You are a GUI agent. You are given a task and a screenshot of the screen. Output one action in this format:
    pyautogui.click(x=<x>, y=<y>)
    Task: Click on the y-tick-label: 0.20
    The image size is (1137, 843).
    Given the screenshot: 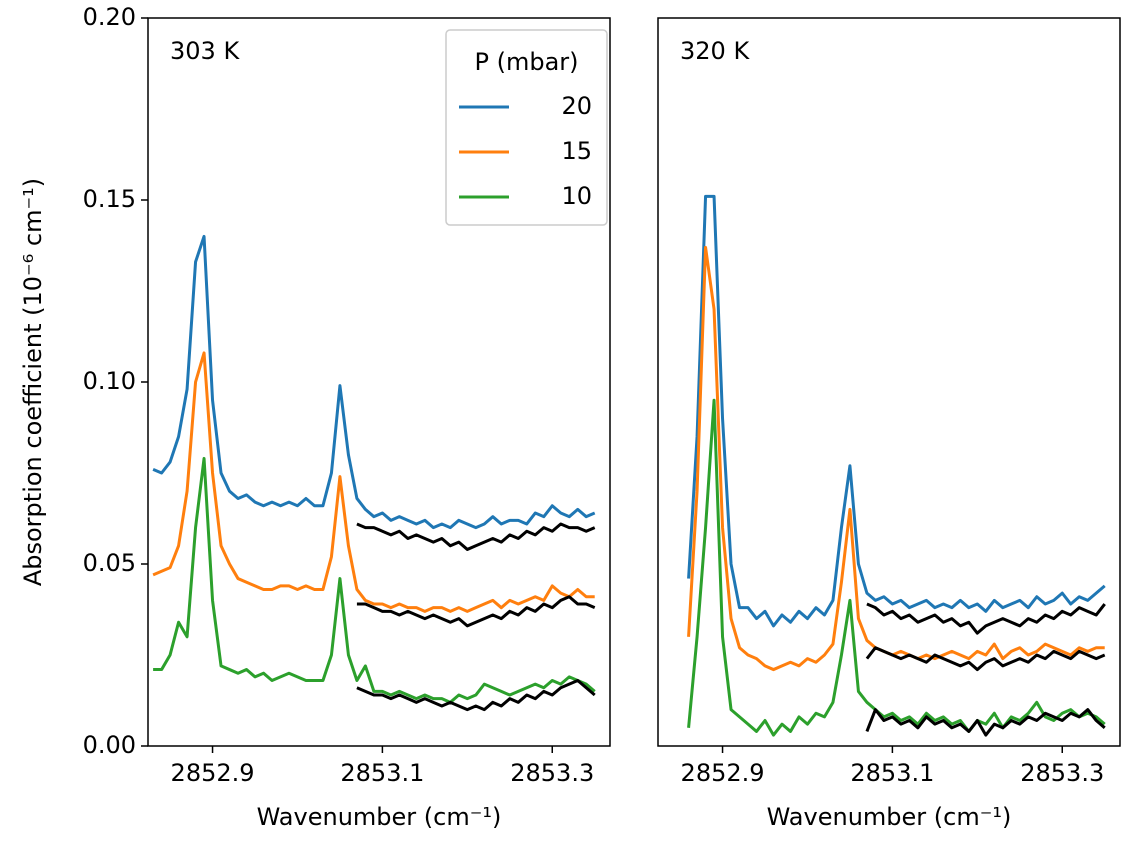 What is the action you would take?
    pyautogui.click(x=109, y=17)
    